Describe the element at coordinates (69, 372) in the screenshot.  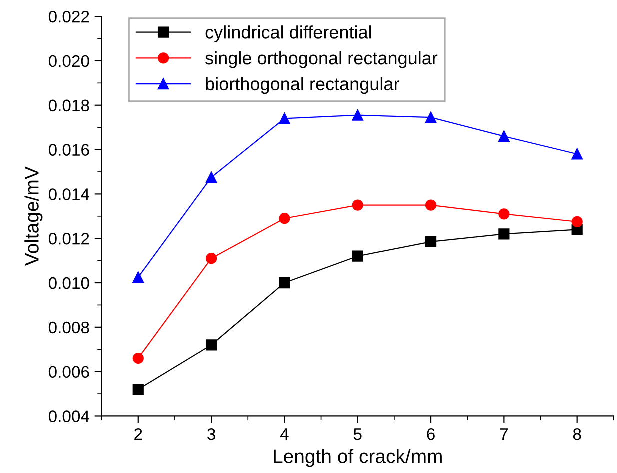
I see `y-tick-label: 0.006` at that location.